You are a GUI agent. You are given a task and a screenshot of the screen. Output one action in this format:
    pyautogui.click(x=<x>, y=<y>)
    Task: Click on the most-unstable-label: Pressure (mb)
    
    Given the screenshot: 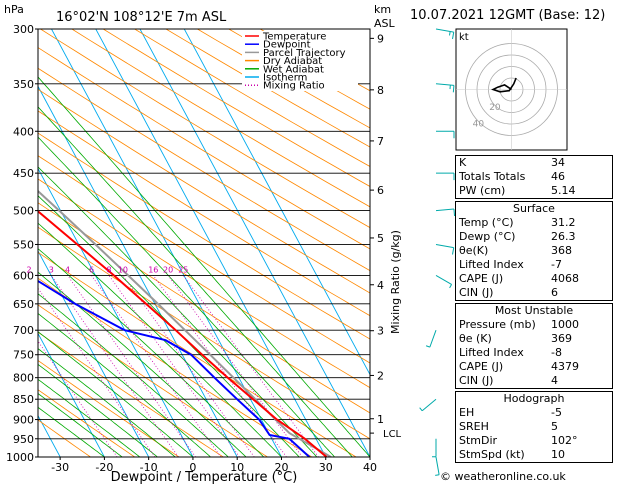 What is the action you would take?
    pyautogui.click(x=497, y=324)
    